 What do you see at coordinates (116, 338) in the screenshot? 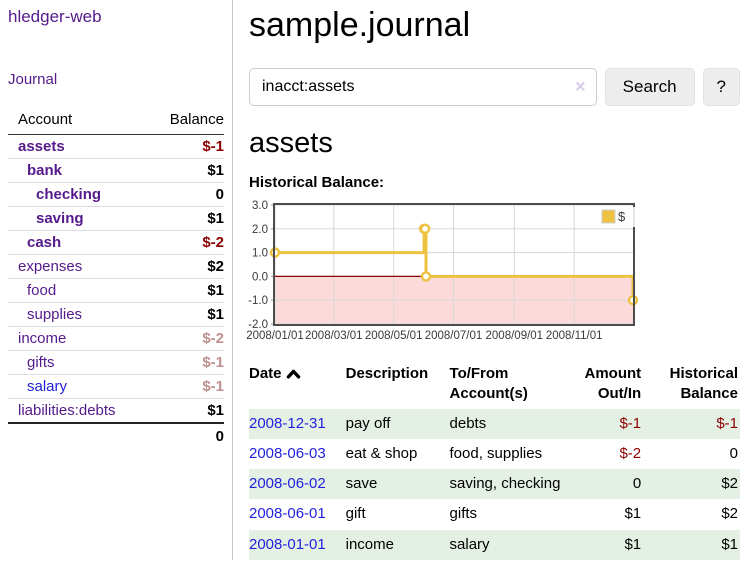
I see `account-row: income $-2` at bounding box center [116, 338].